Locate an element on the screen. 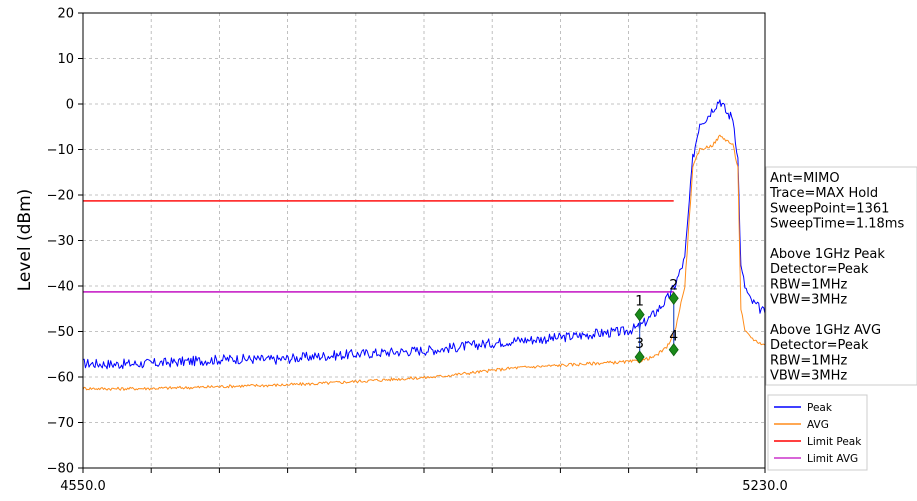  y-tick-label: −80 is located at coordinates (60, 469).